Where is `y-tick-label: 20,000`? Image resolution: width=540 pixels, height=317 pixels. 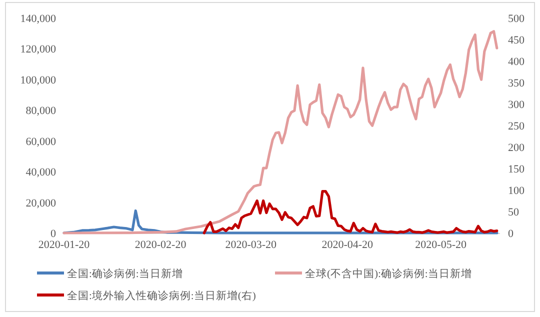 y-tick-label: 20,000 is located at coordinates (41, 203).